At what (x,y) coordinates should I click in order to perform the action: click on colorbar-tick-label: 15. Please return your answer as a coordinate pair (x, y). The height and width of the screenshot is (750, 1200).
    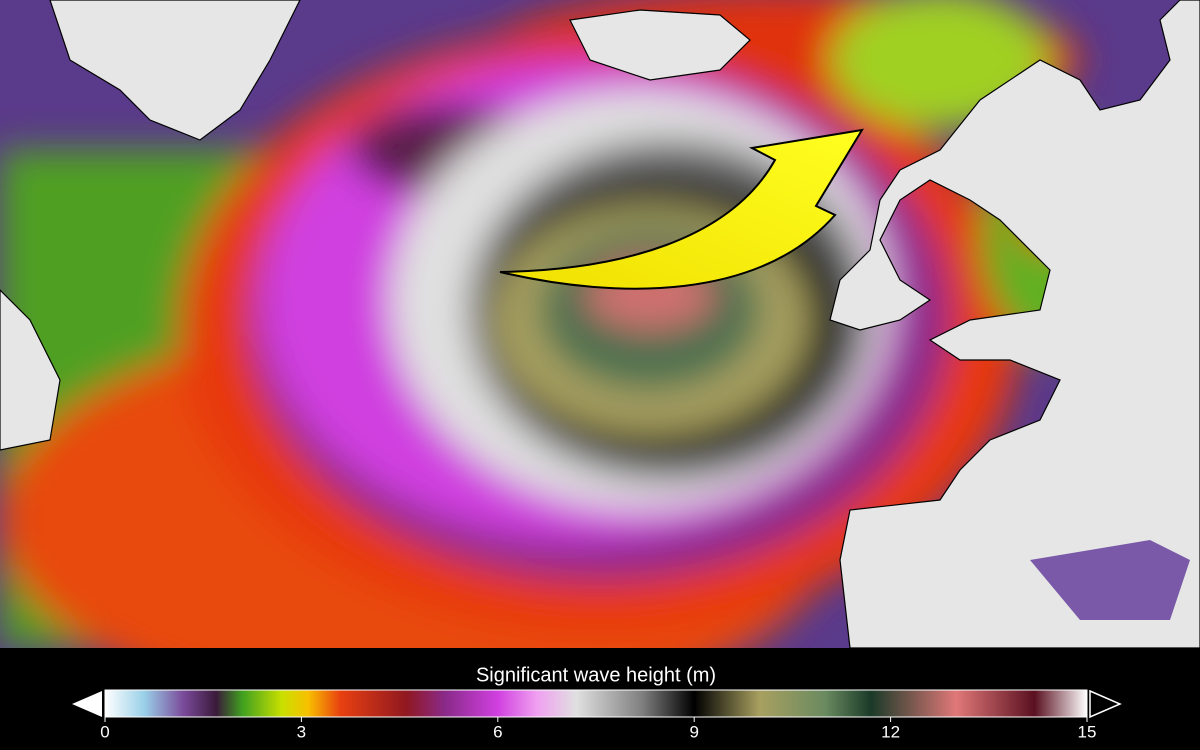
    Looking at the image, I should click on (1087, 731).